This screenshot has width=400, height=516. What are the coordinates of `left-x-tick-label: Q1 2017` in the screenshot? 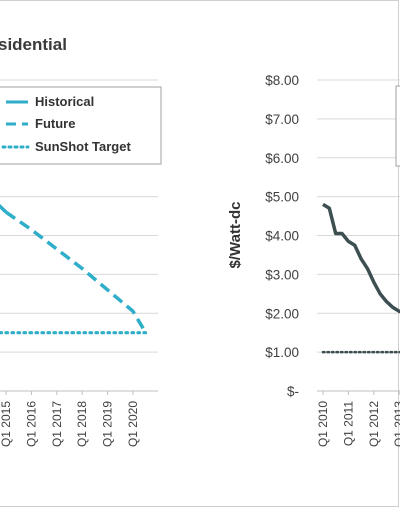 It's located at (57, 424).